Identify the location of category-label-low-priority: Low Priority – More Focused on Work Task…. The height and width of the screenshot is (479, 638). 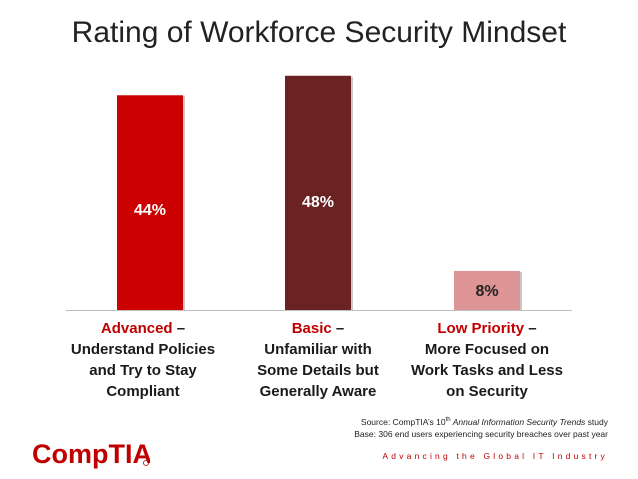
(487, 360).